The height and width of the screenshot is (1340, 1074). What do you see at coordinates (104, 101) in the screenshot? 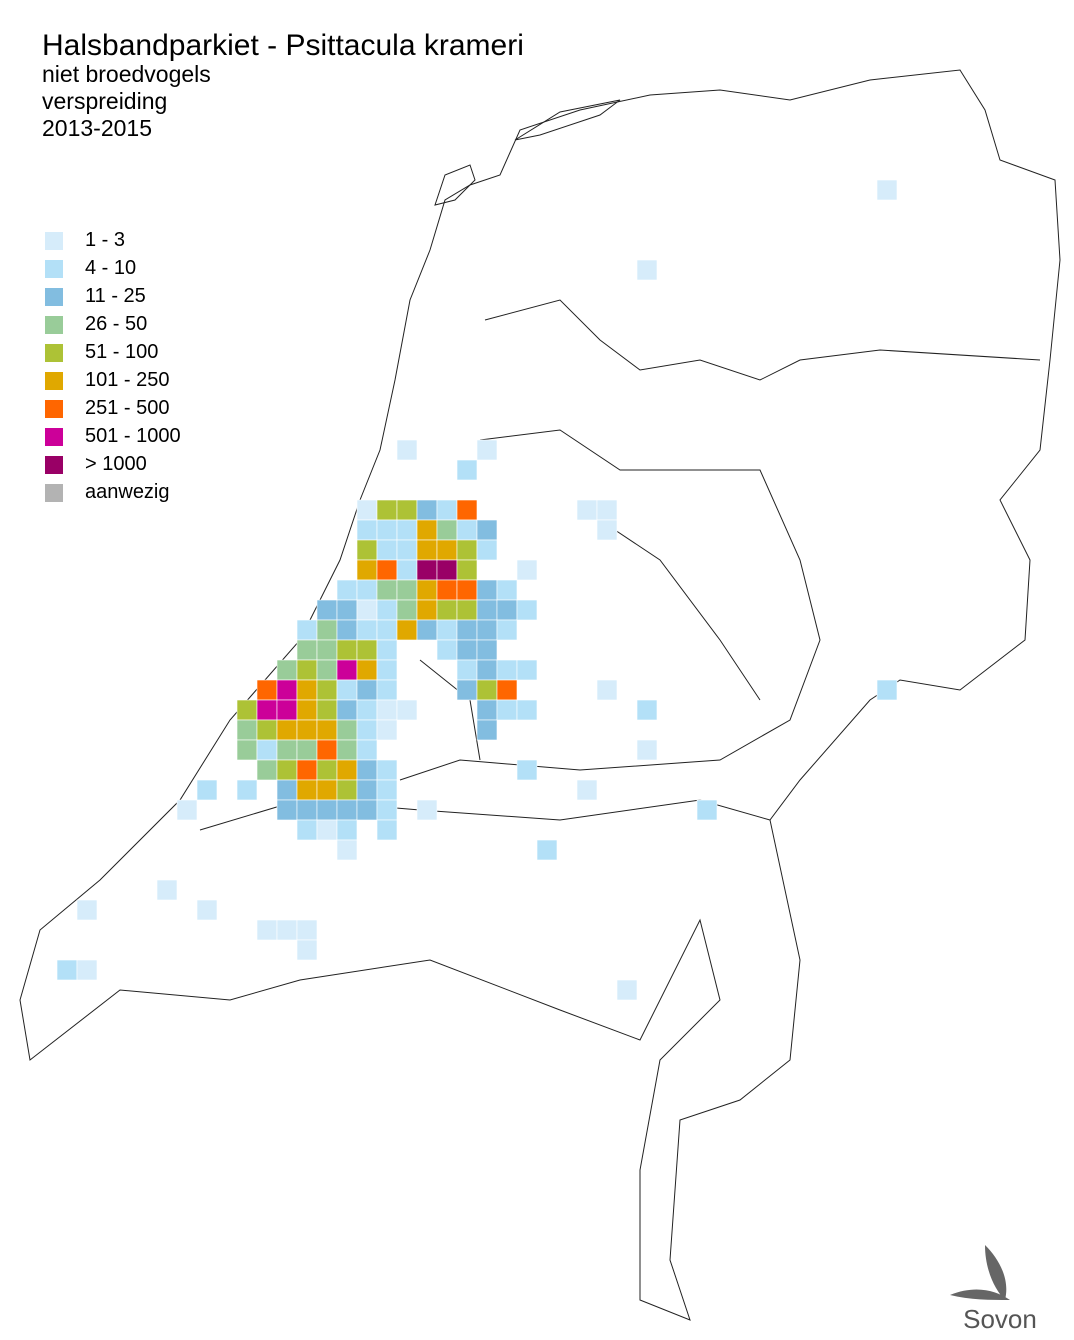
I see `subtitle: verspreiding` at bounding box center [104, 101].